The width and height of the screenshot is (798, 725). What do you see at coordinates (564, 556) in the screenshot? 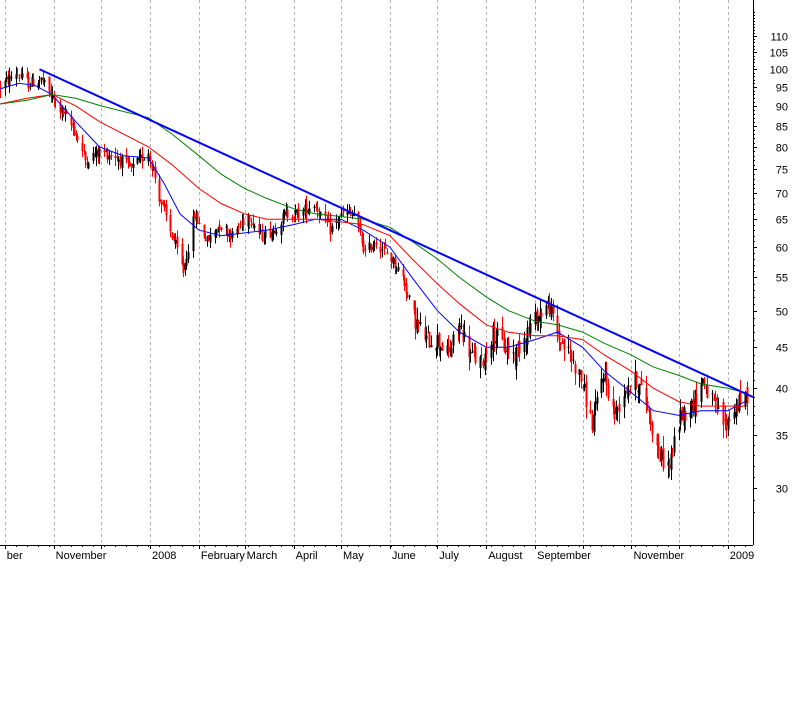
I see `x-tick-label: September` at bounding box center [564, 556].